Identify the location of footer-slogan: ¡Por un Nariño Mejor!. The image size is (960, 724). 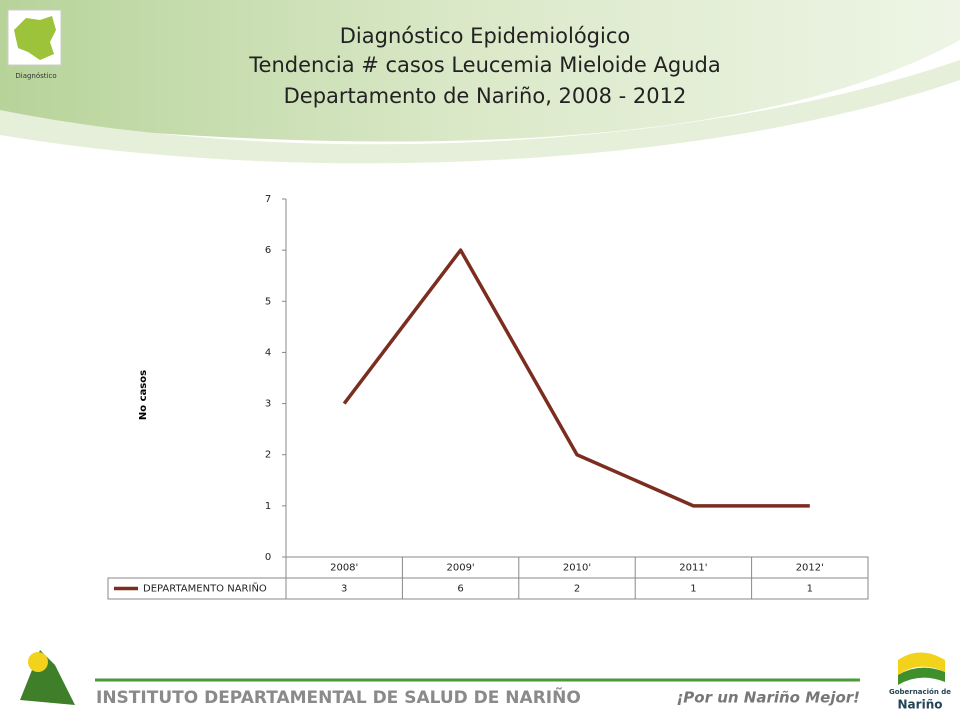
(768, 698).